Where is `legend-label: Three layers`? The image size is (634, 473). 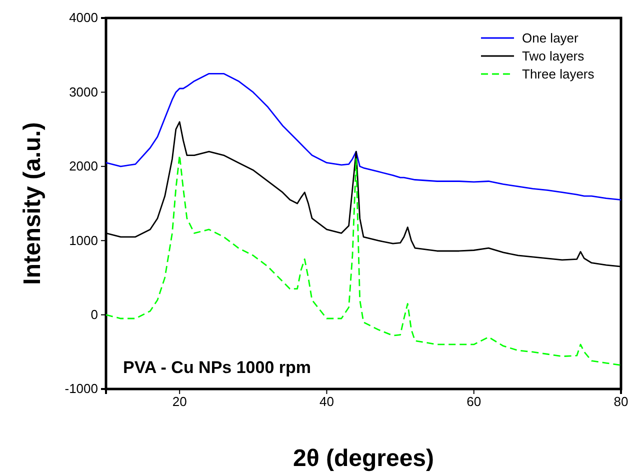 legend-label: Three layers is located at coordinates (558, 74).